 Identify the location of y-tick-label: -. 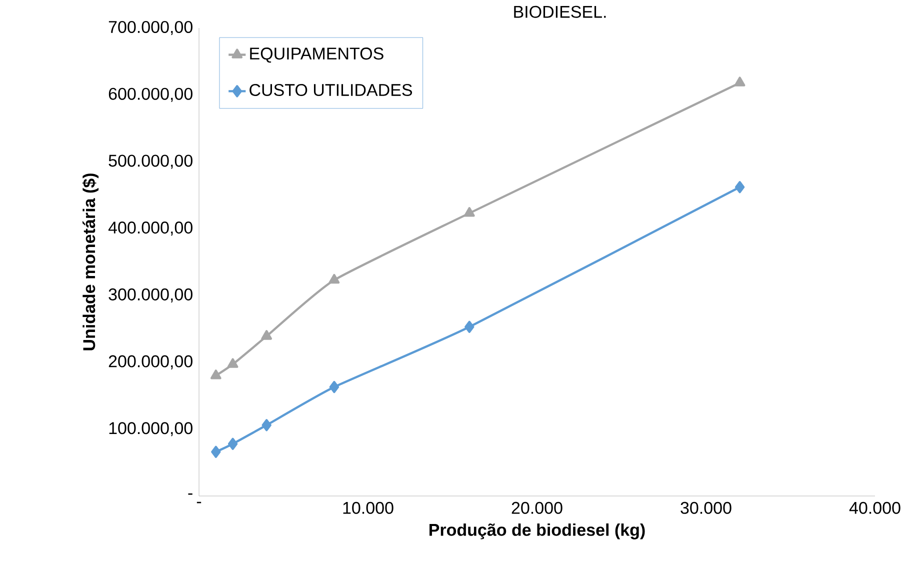
(190, 494).